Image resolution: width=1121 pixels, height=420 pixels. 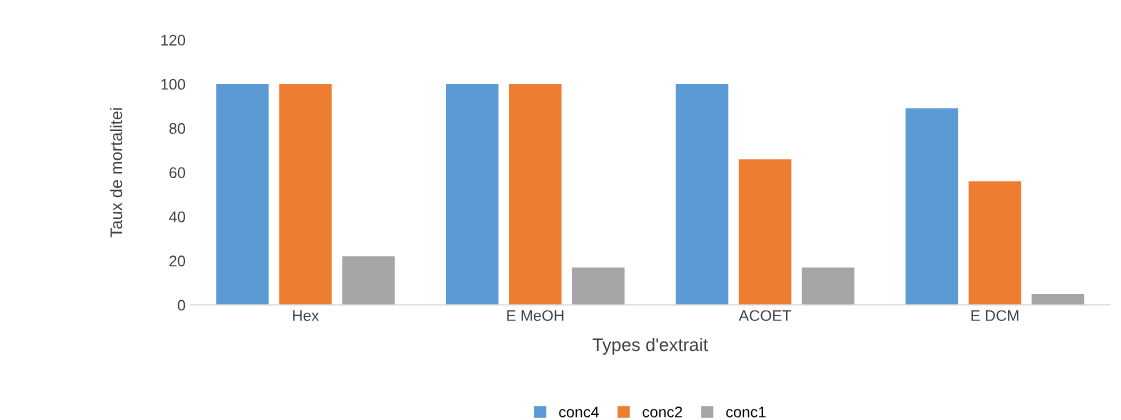 What do you see at coordinates (181, 305) in the screenshot?
I see `y-tick-label: 0` at bounding box center [181, 305].